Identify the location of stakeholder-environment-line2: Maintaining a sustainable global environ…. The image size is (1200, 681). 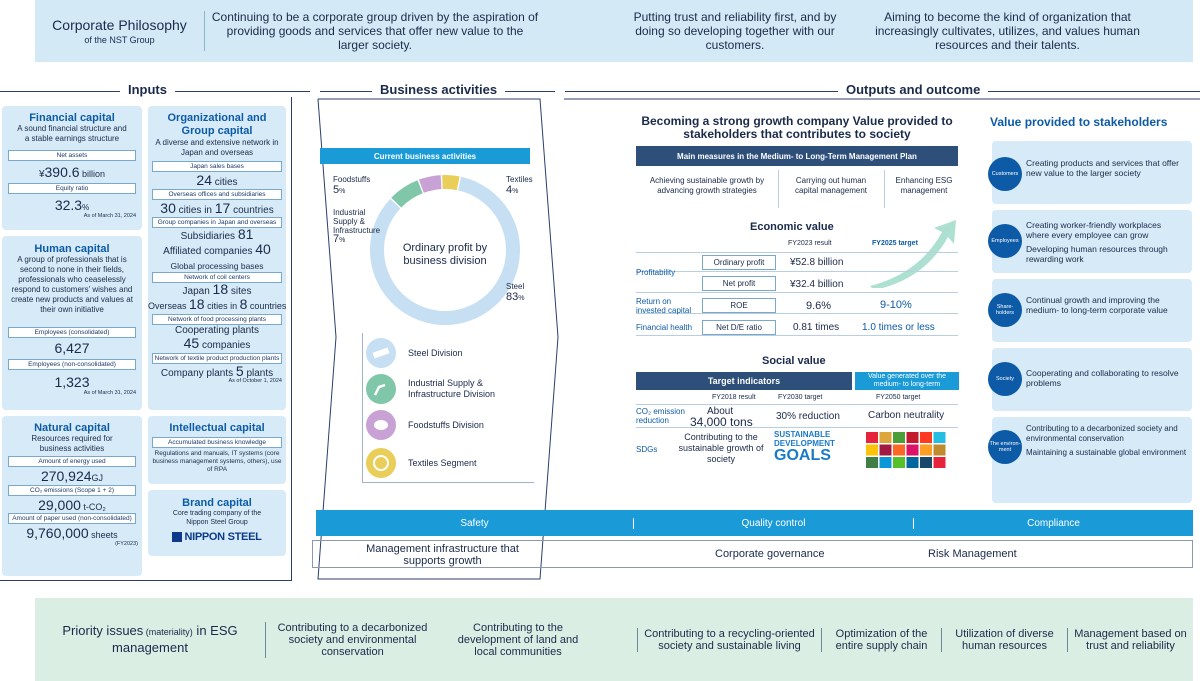
(1106, 452).